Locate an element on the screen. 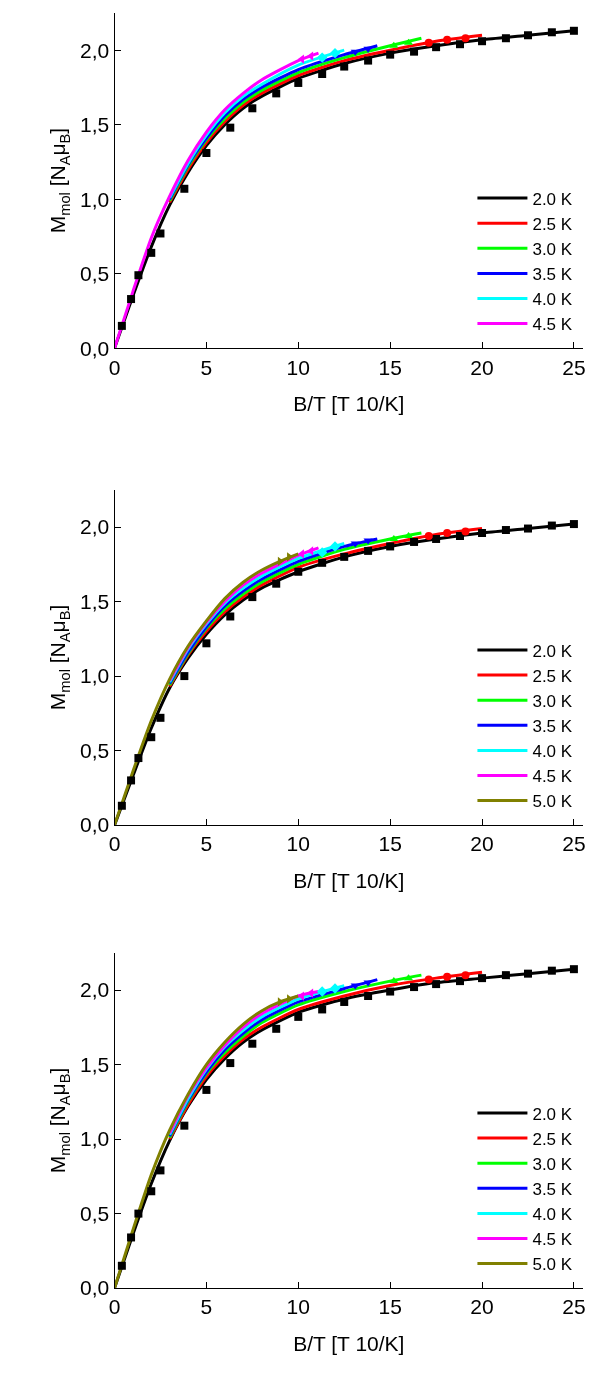 Image resolution: width=593 pixels, height=1400 pixels. x-tick-label: 20 is located at coordinates (482, 1307).